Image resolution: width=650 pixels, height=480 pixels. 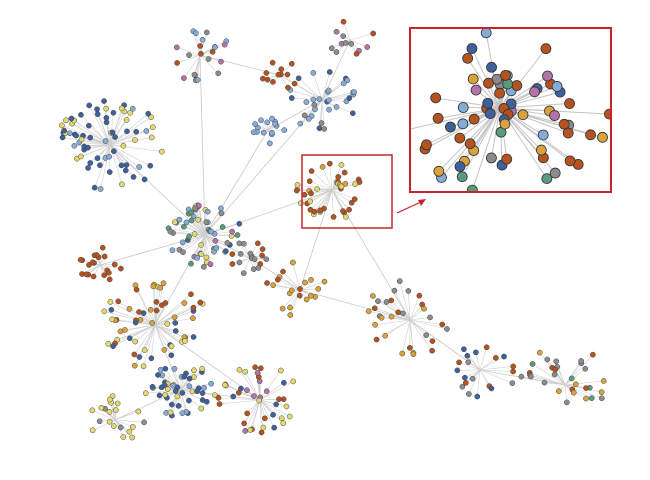 I want to click on inset-nodes, so click(x=510, y=110).